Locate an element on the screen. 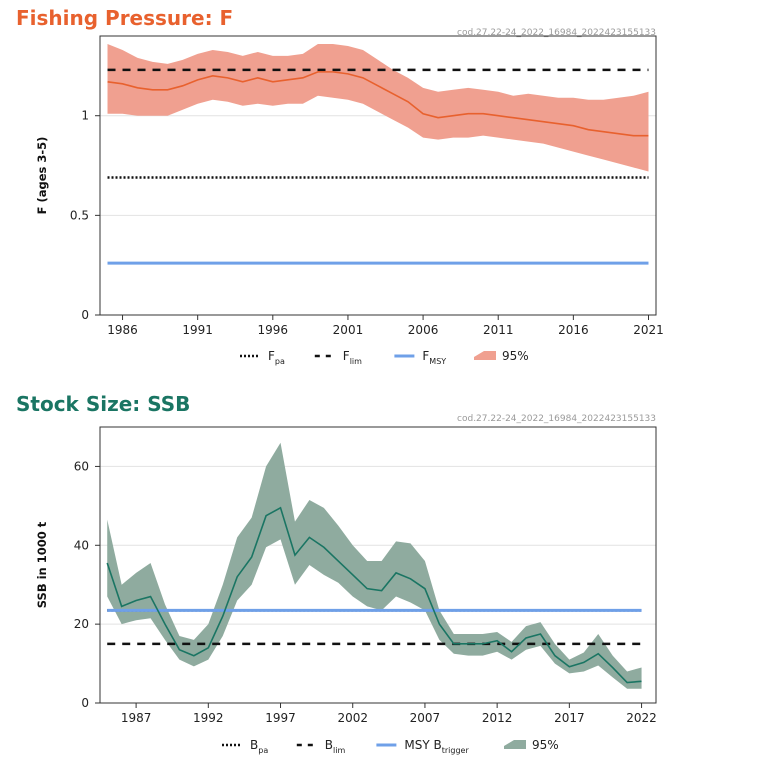 Image resolution: width=768 pixels, height=768 pixels. f-x-tick-label: 1996 is located at coordinates (273, 330).